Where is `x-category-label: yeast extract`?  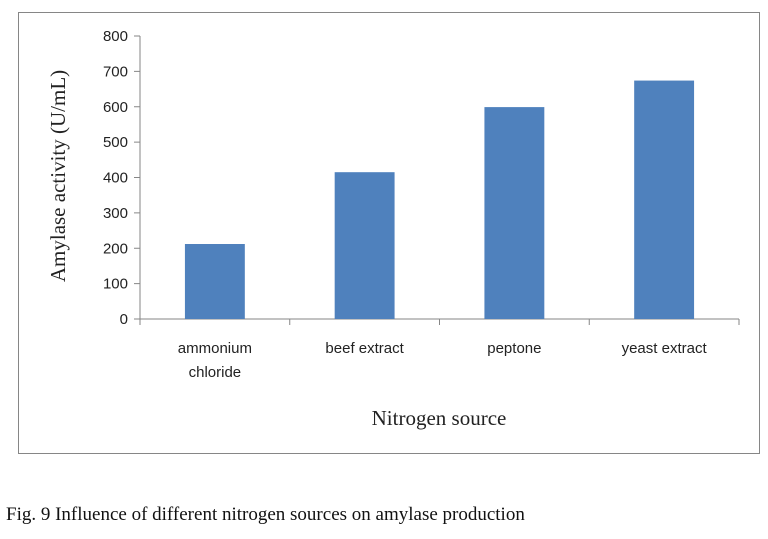
x-category-label: yeast extract is located at coordinates (665, 348).